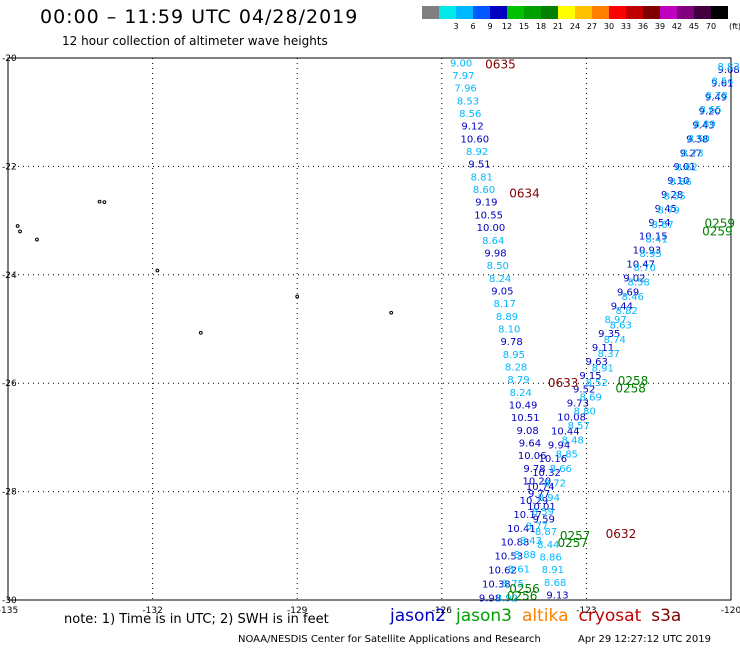 The image size is (740, 650). What do you see at coordinates (463, 76) in the screenshot?
I see `wave-height-value: 7.97` at bounding box center [463, 76].